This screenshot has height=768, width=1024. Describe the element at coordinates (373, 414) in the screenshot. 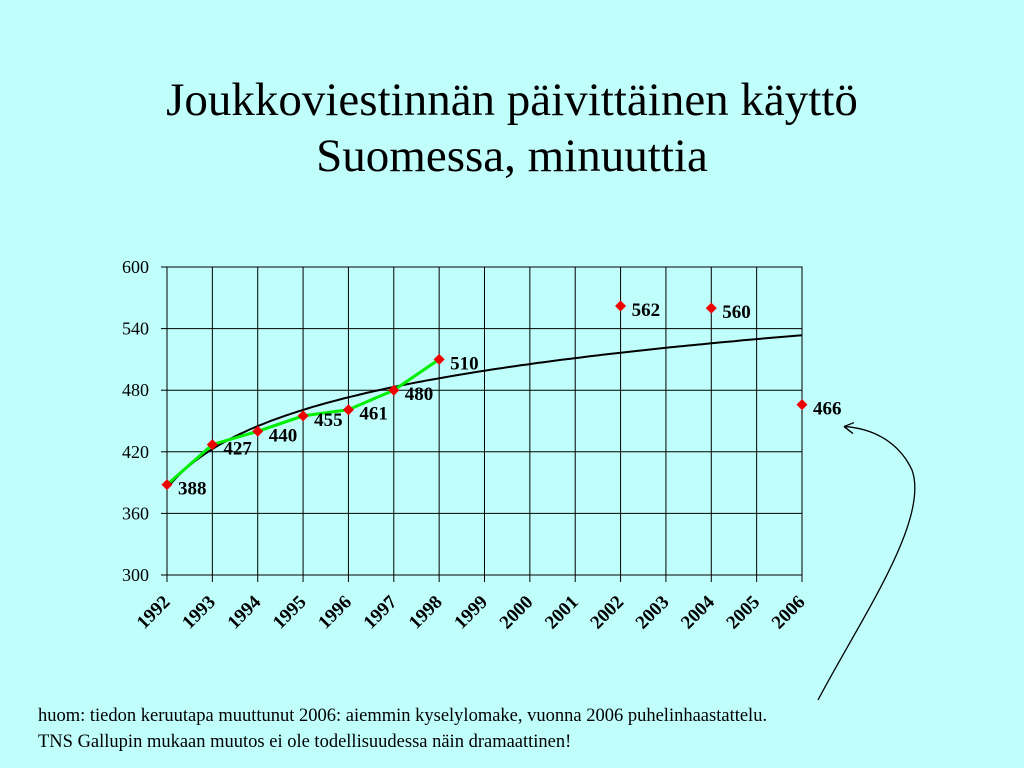

I see `data-label-1996: 461` at that location.